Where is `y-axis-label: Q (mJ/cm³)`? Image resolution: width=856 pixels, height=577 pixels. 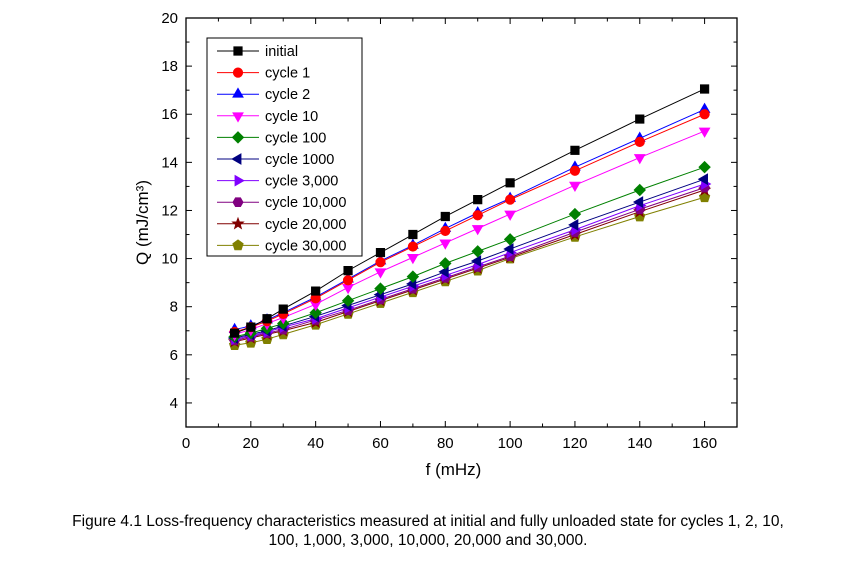
y-axis-label: Q (mJ/cm³) is located at coordinates (142, 222).